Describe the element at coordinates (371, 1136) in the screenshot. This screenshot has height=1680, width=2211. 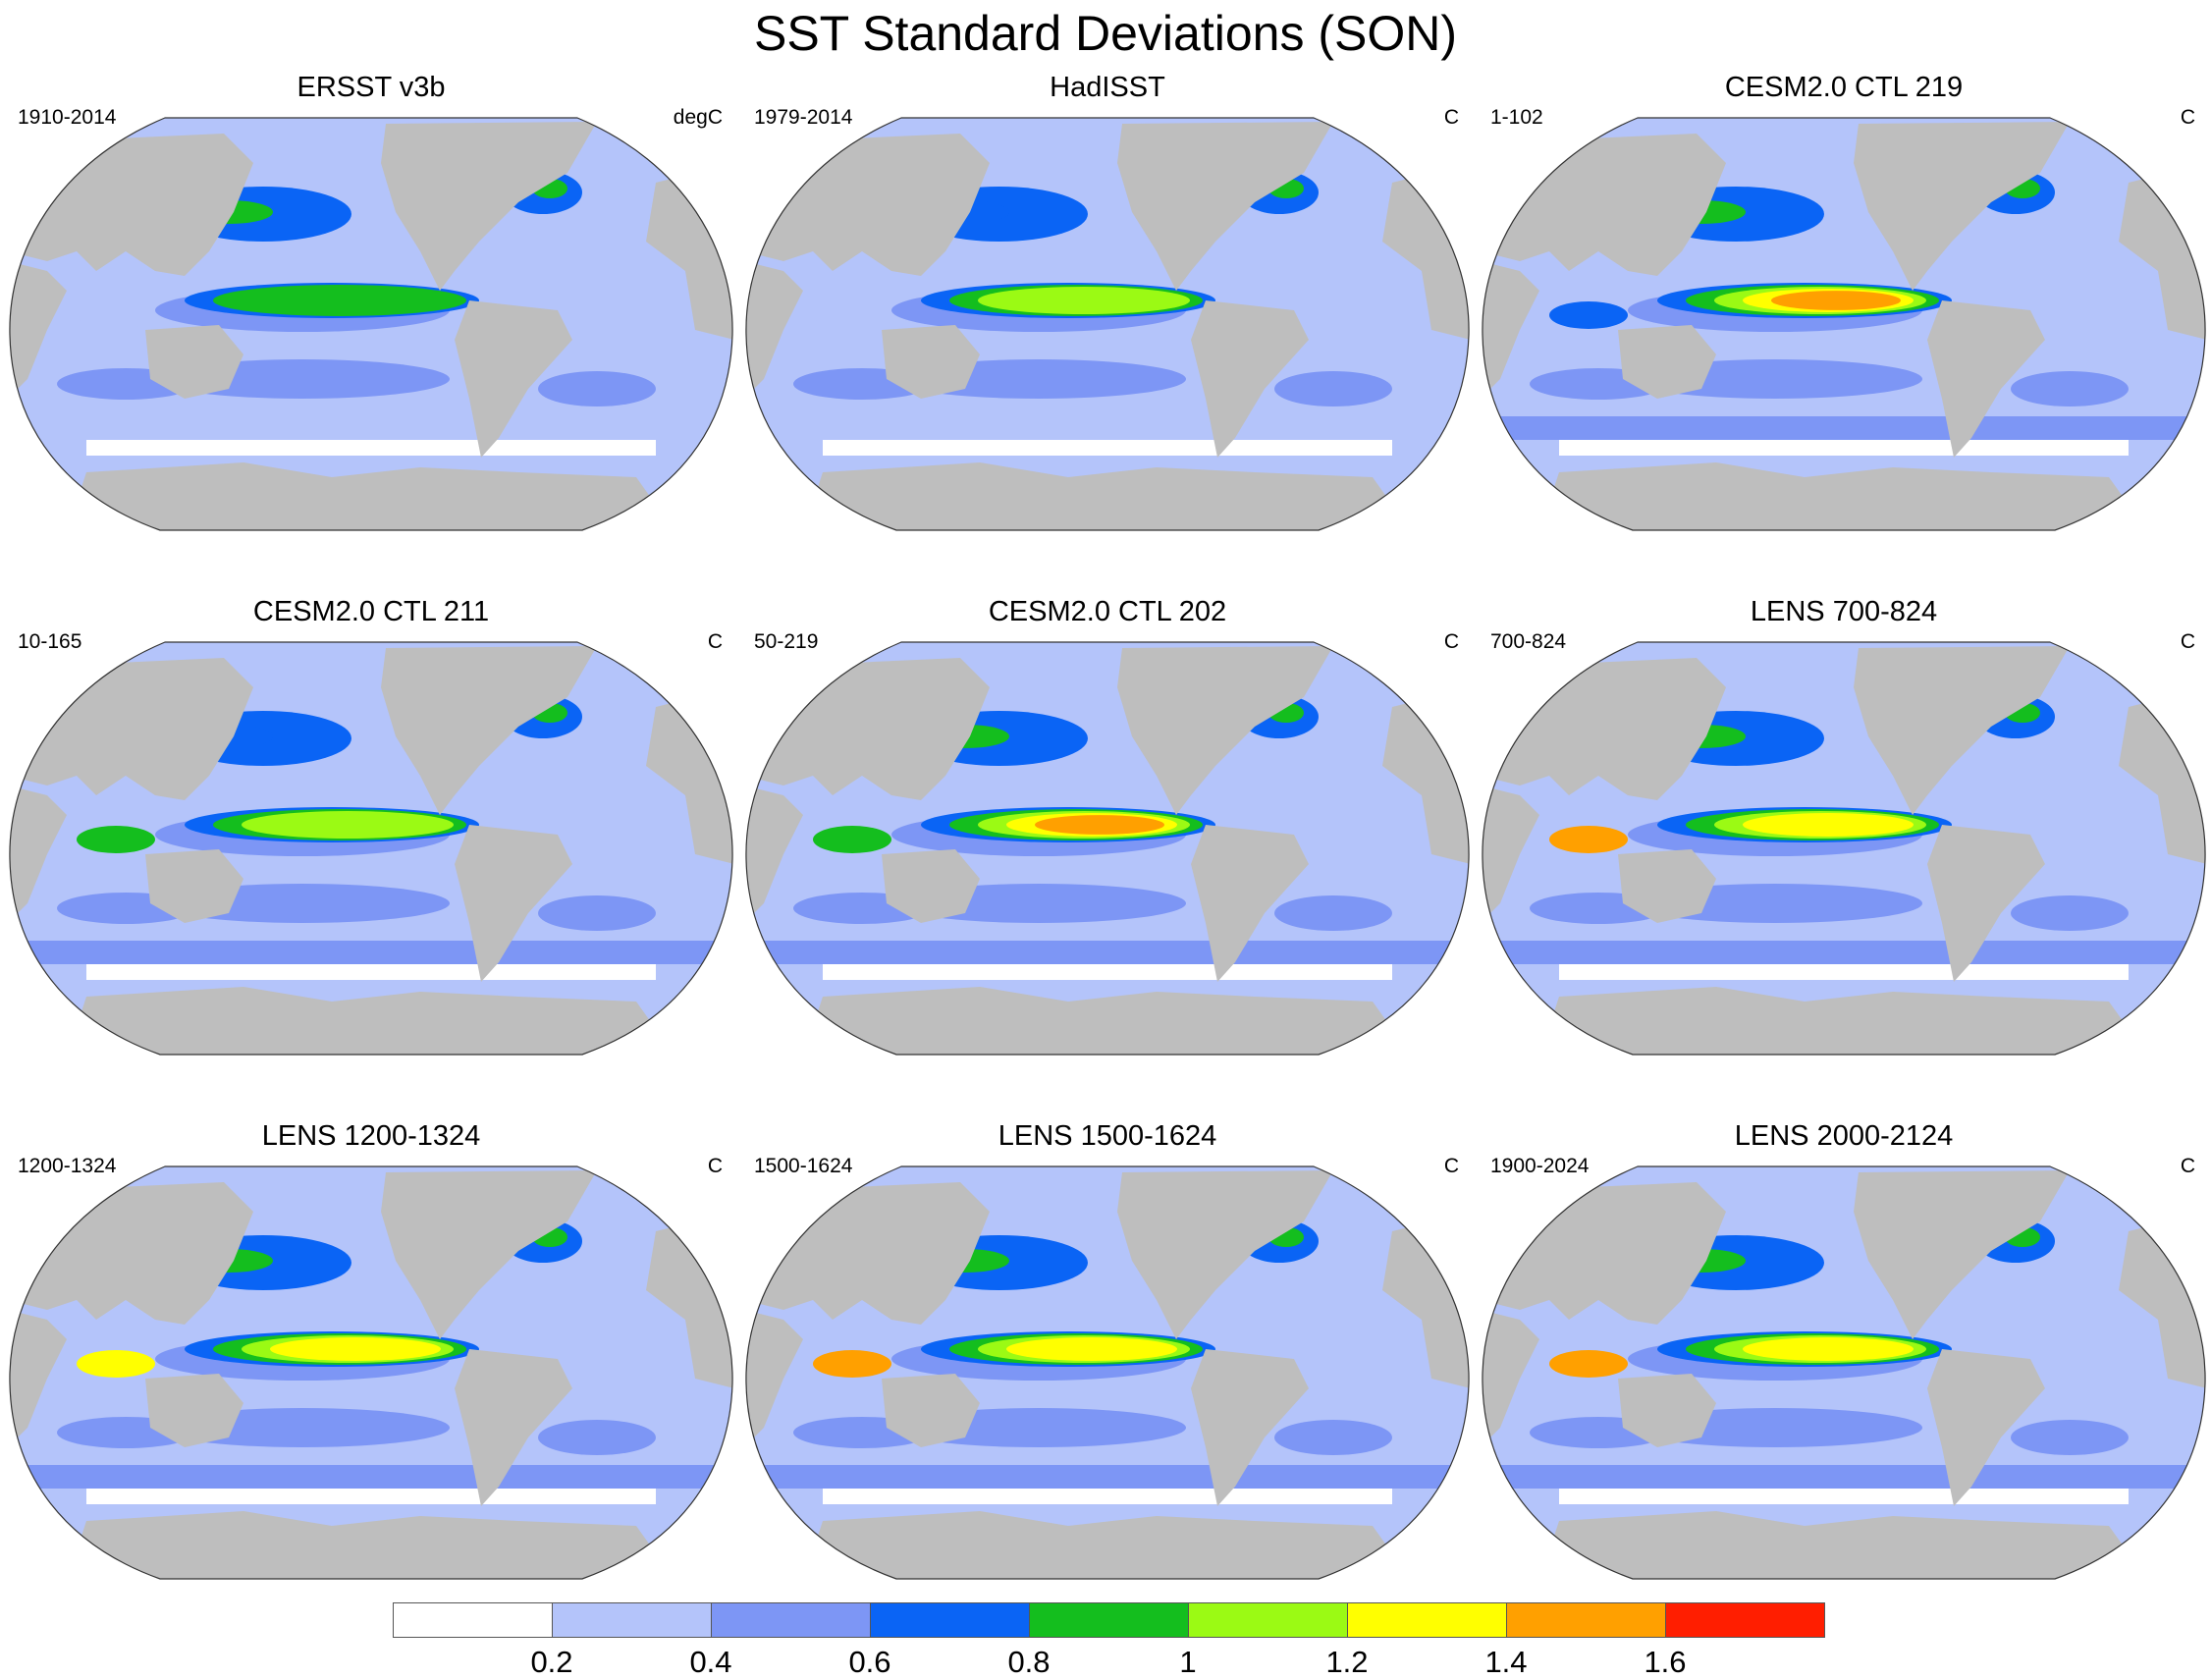
I see `panel-title: LENS 1200-1324` at that location.